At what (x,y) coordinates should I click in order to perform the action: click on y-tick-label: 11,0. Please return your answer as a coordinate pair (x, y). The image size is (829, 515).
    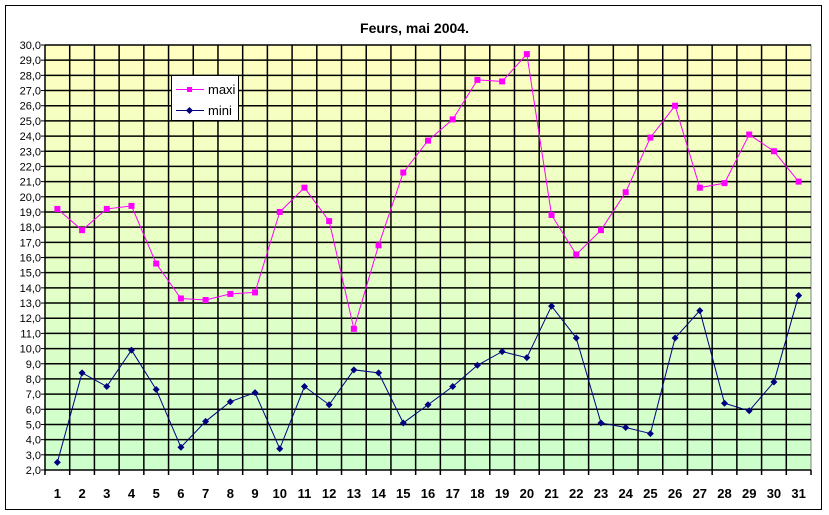
    Looking at the image, I should click on (30, 334).